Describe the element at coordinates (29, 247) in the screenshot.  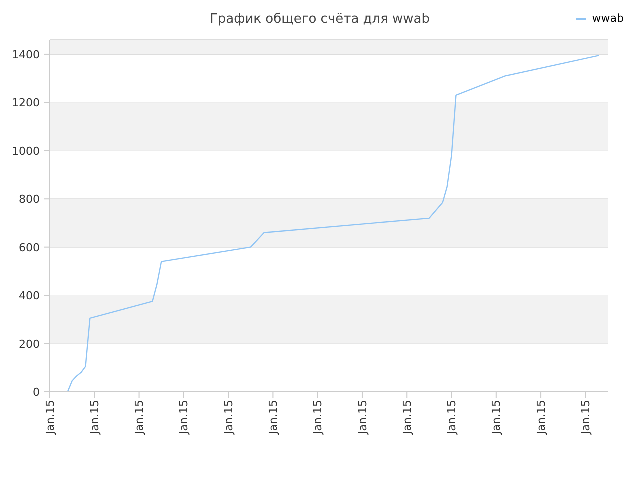
I see `y-tick-label: 600` at that location.